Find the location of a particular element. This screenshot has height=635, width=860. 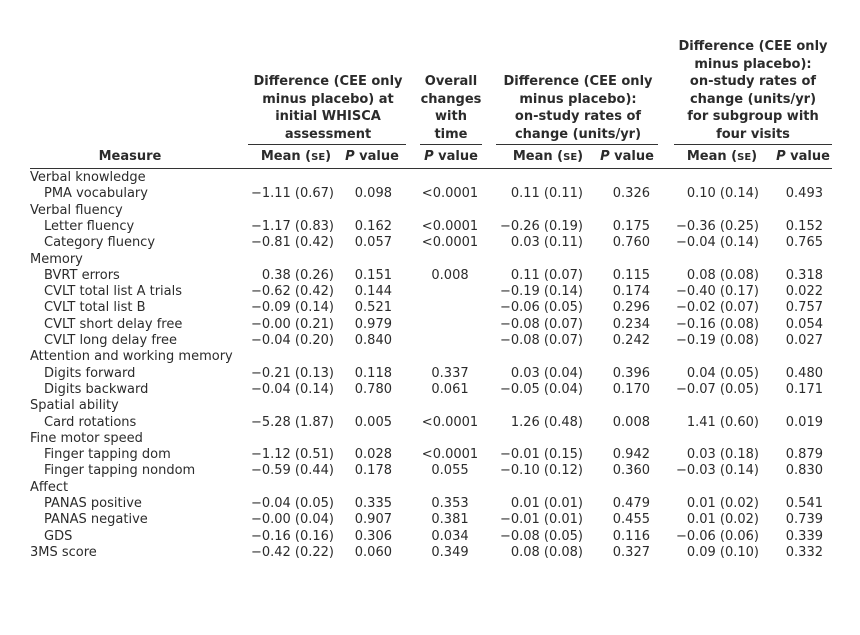

table-cell: 0.175 is located at coordinates (631, 226).